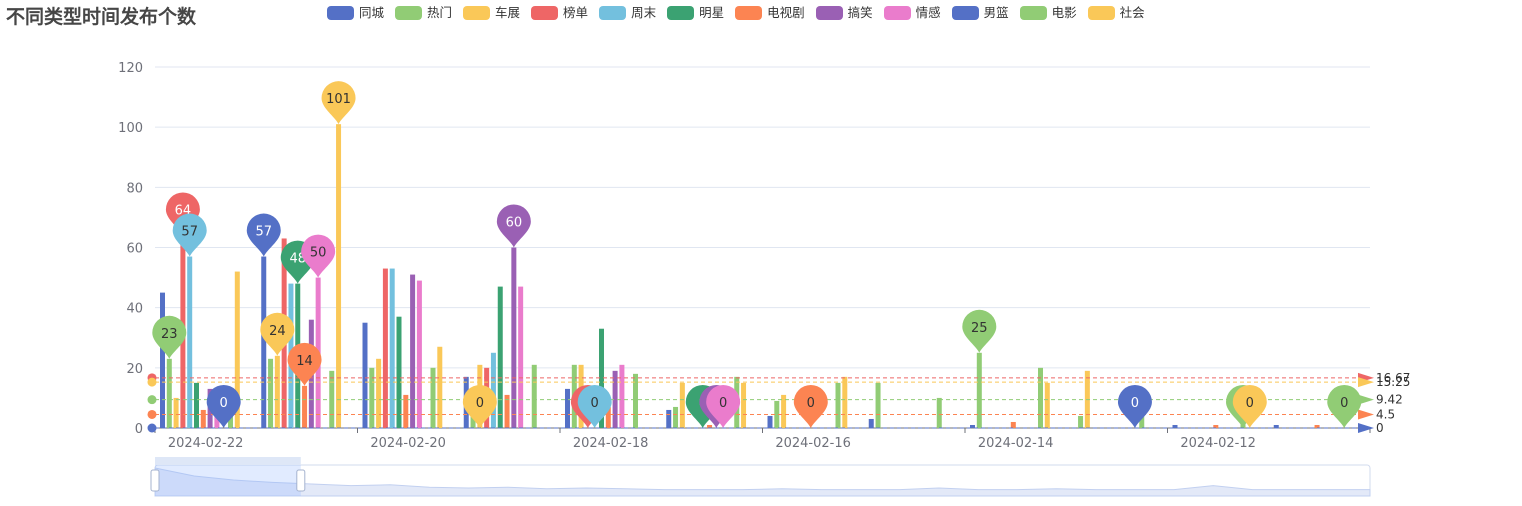  What do you see at coordinates (1393, 382) in the screenshot?
I see `average-line-label: 15.25` at bounding box center [1393, 382].